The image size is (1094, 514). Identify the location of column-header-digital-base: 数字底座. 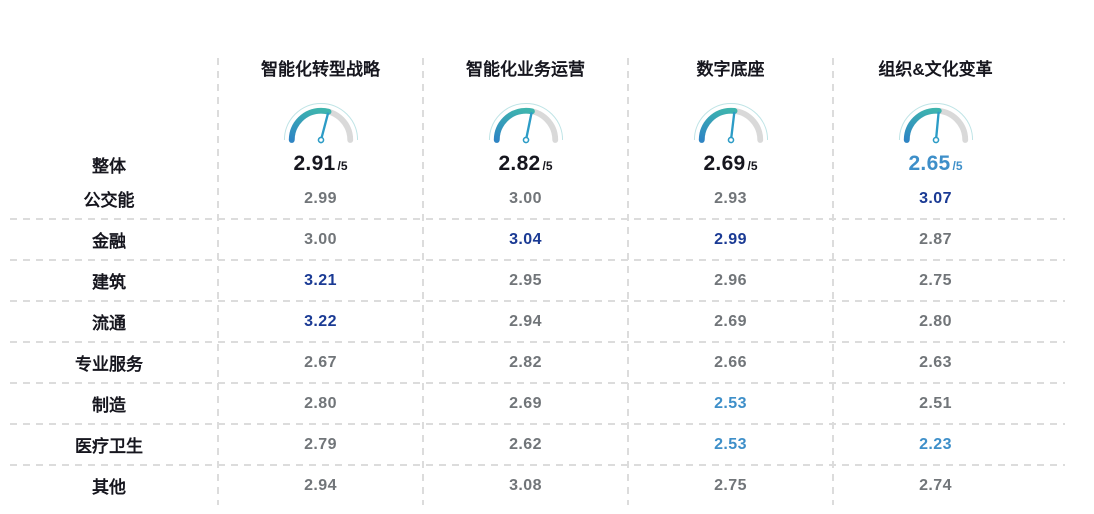
(730, 100).